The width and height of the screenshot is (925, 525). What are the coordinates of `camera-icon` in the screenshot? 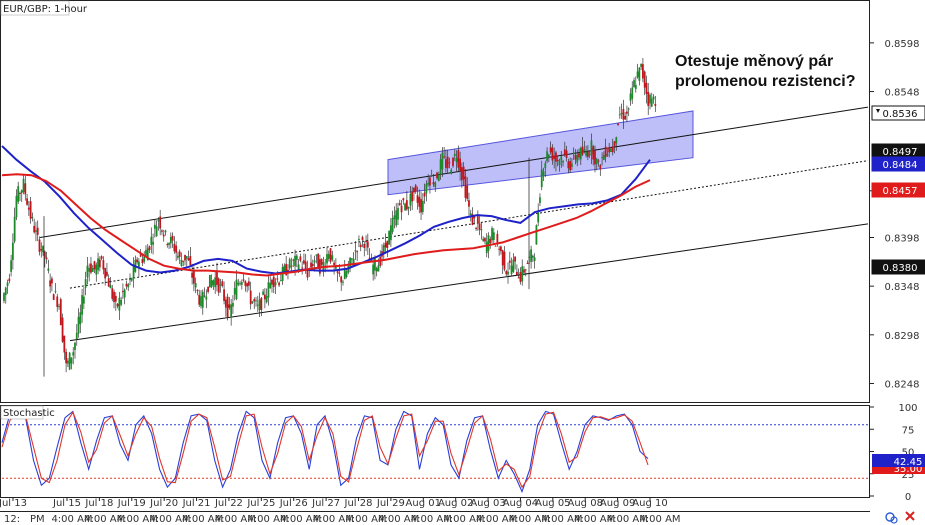 It's located at (891, 518).